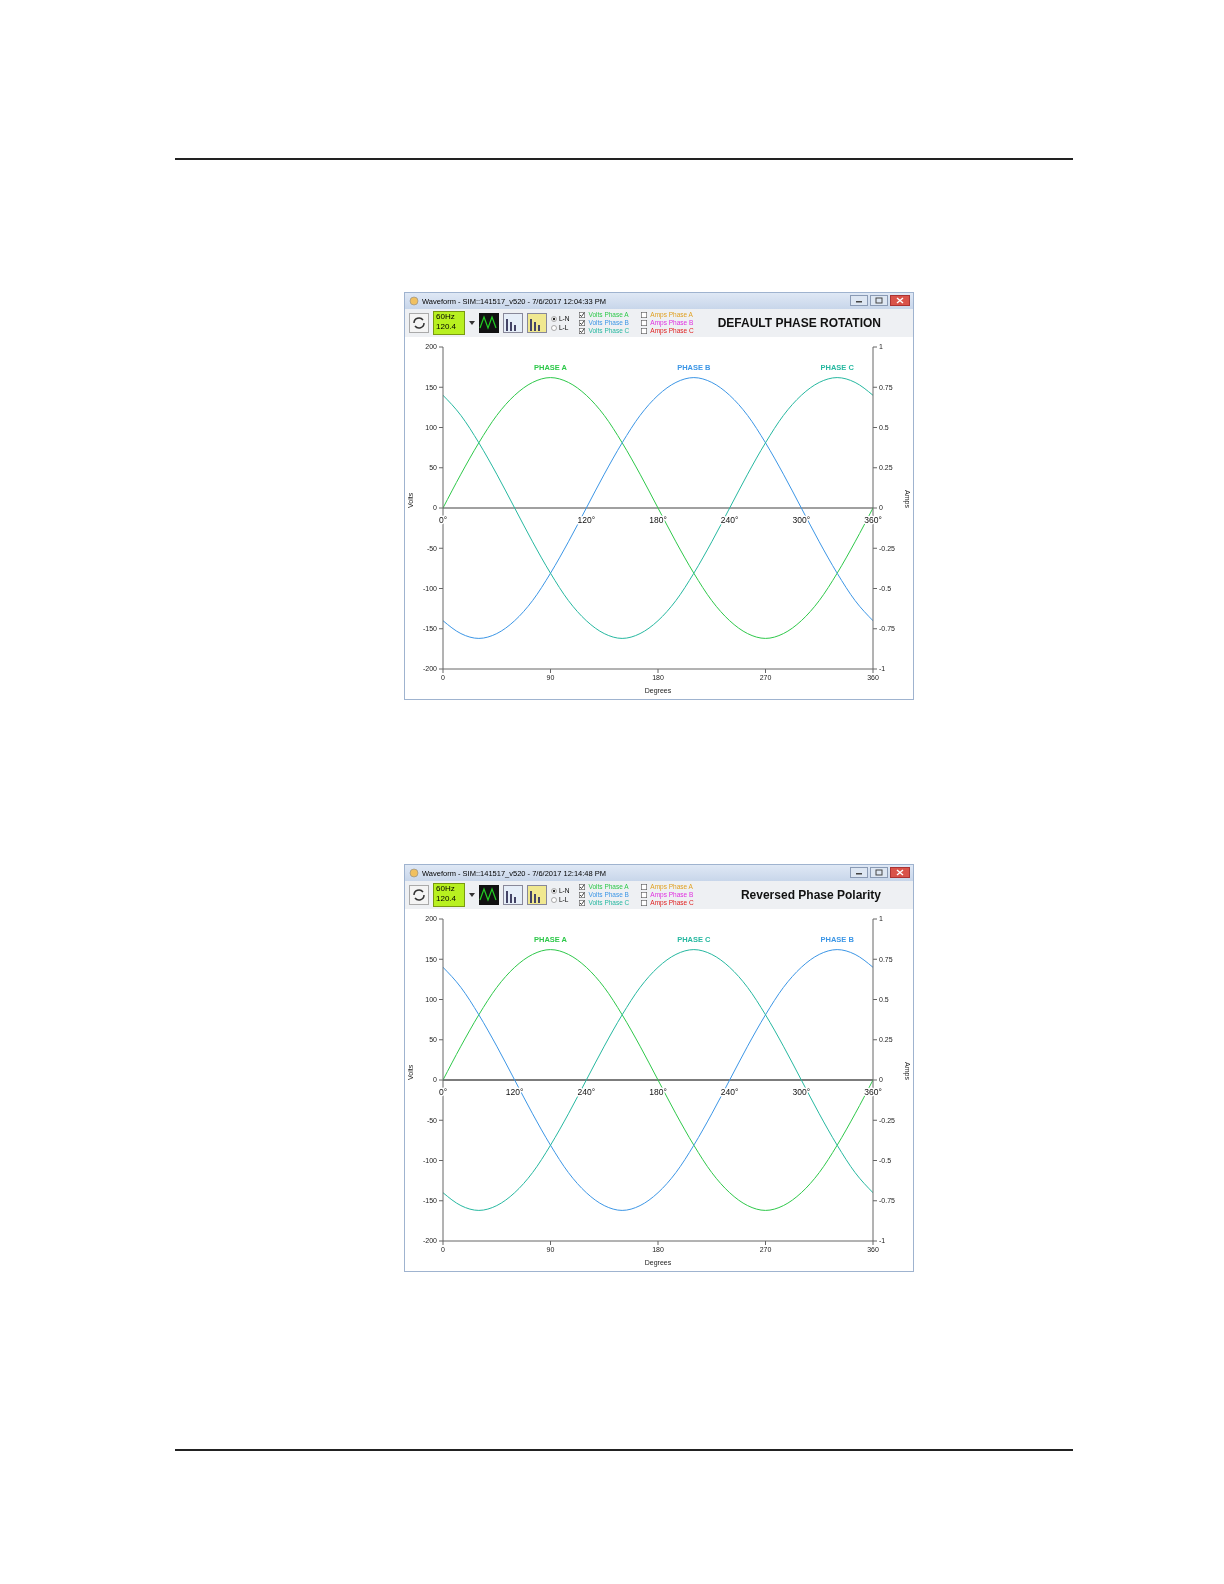 The image size is (1224, 1584). What do you see at coordinates (810, 895) in the screenshot?
I see `chart-title: Reversed Phase Polarity` at bounding box center [810, 895].